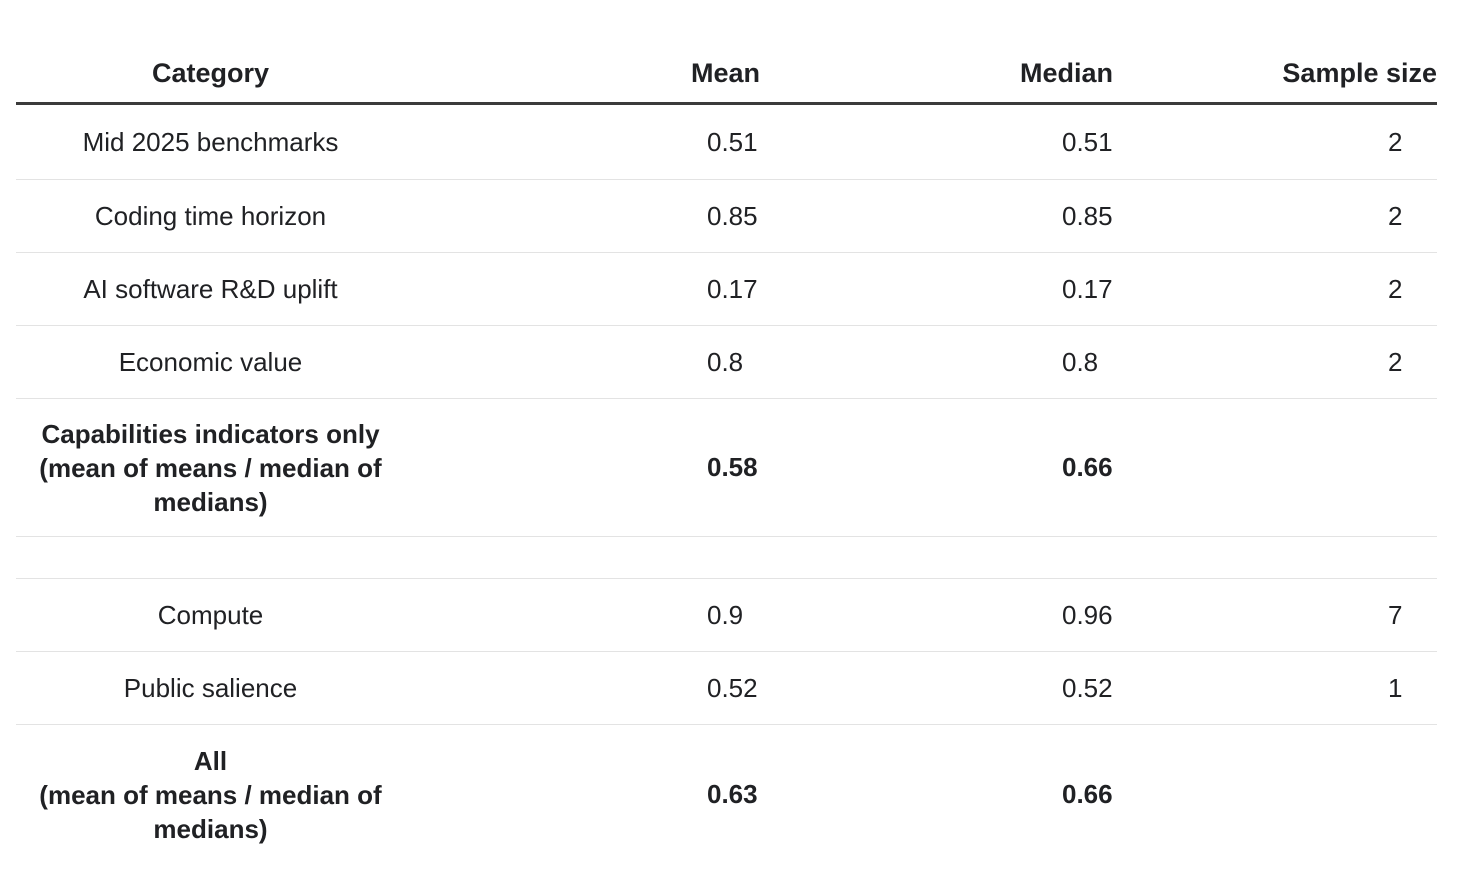  What do you see at coordinates (936, 216) in the screenshot?
I see `median-cell: 0.85` at bounding box center [936, 216].